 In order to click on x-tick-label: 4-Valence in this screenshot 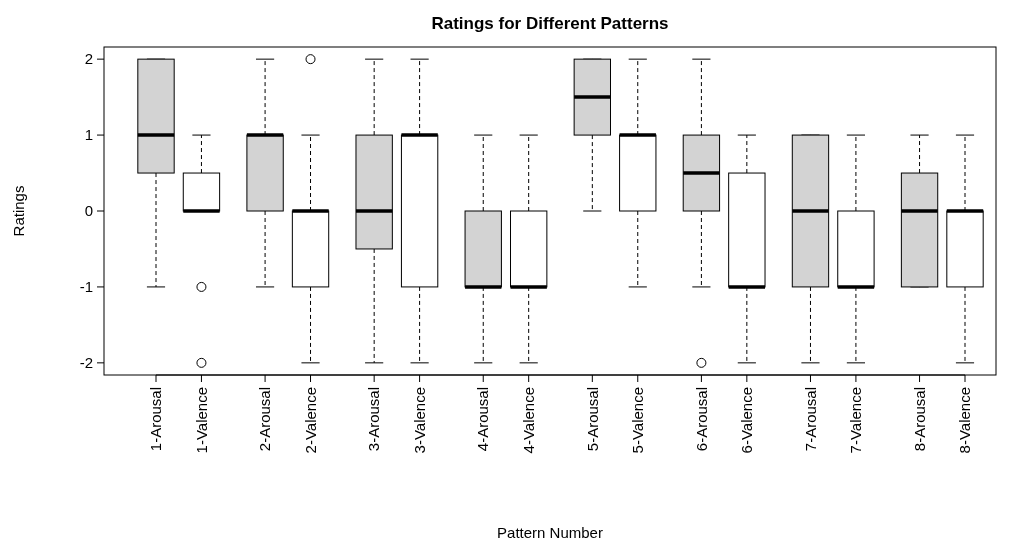, I will do `click(528, 420)`.